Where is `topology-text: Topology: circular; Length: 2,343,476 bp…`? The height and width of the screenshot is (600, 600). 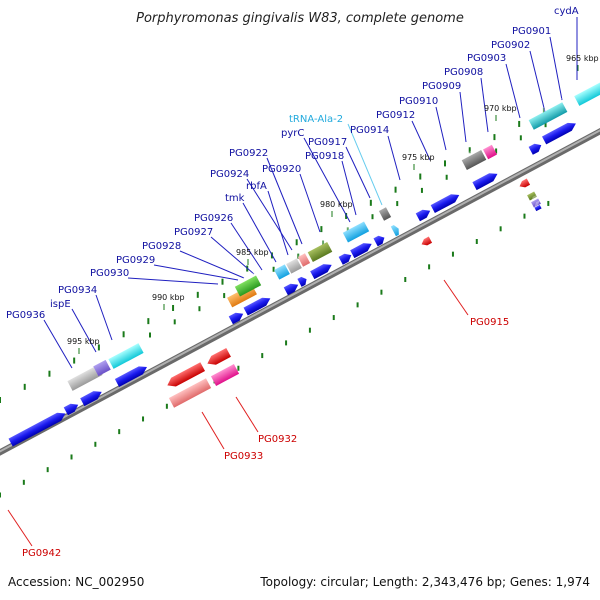 topology-text: Topology: circular; Length: 2,343,476 bp… is located at coordinates (424, 582).